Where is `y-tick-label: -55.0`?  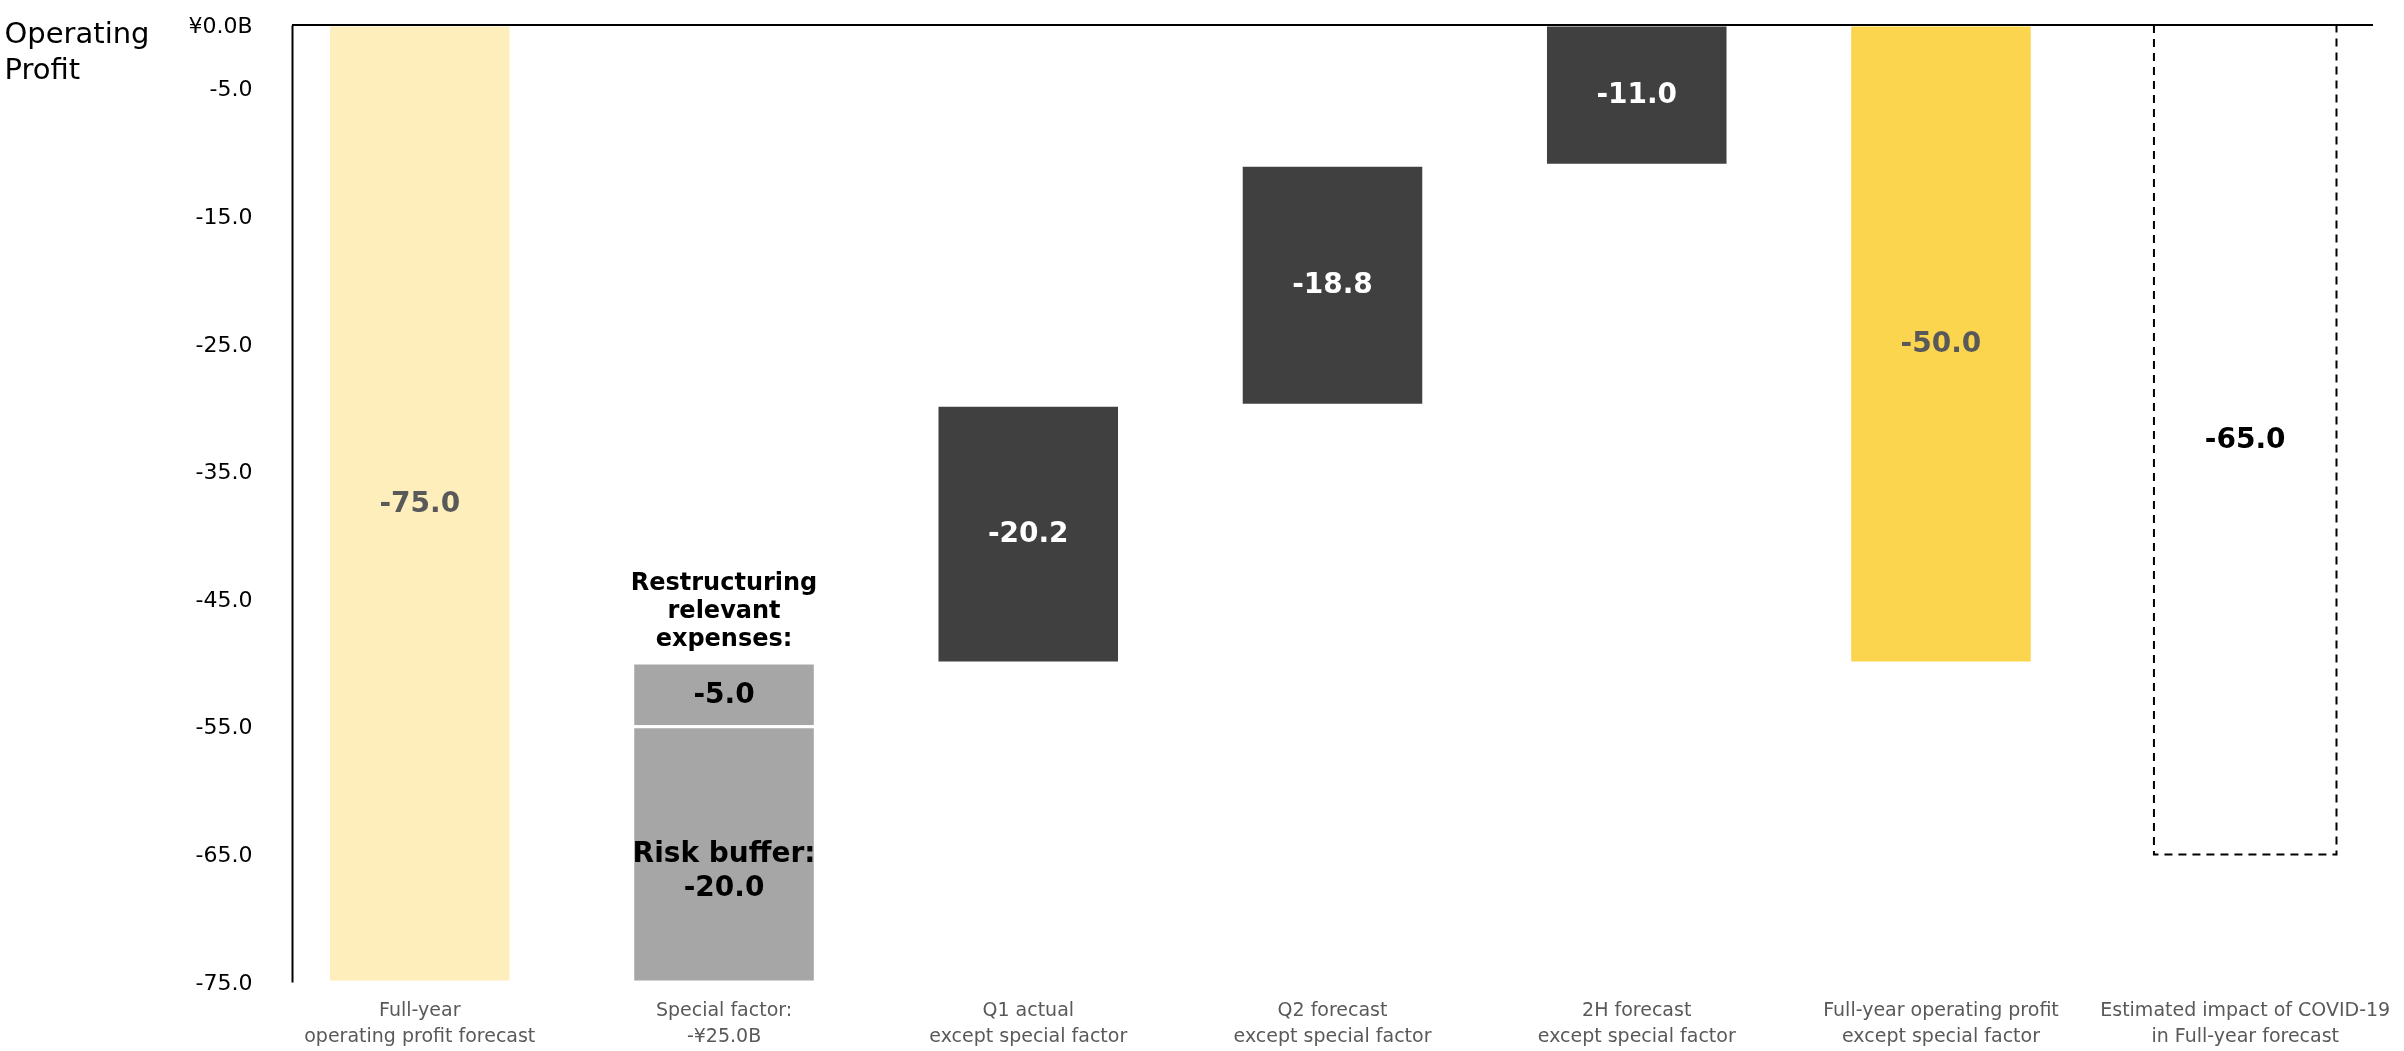 y-tick-label: -55.0 is located at coordinates (224, 727).